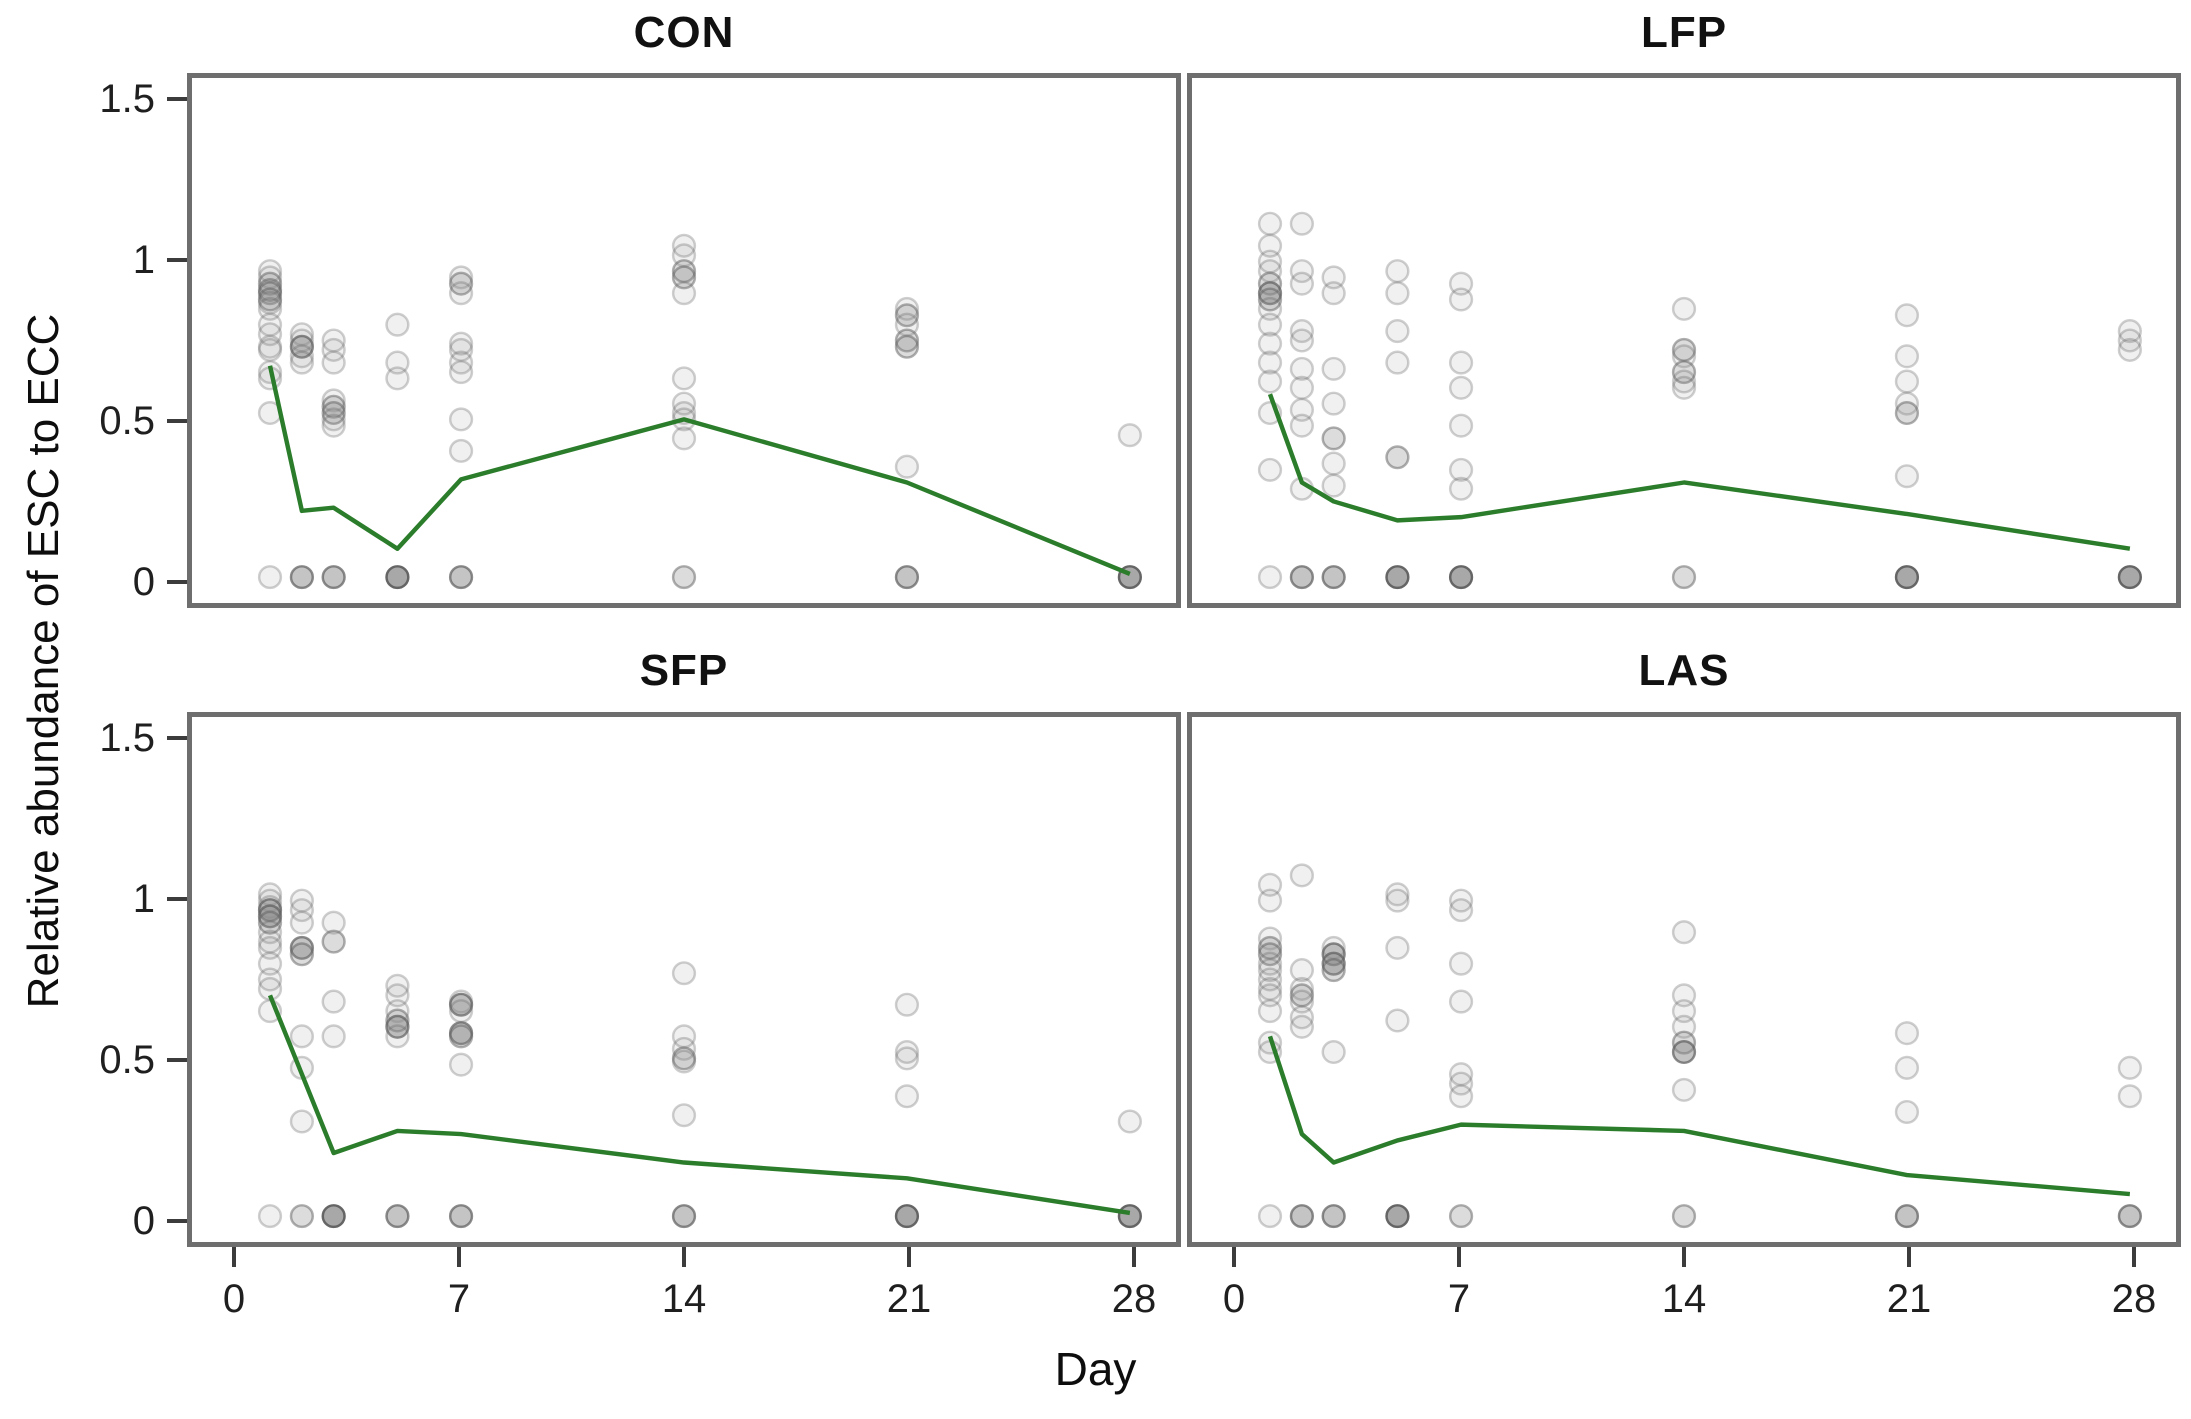 The image size is (2191, 1419). I want to click on y-tick-label: 0.5, so click(127, 1060).